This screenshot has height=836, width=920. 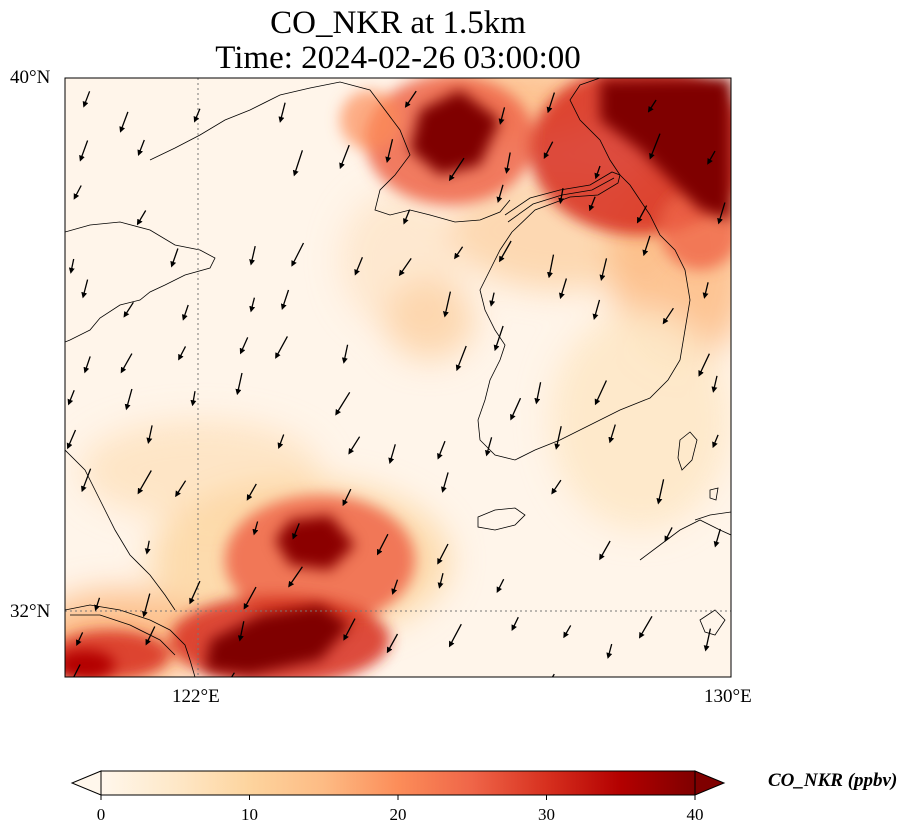 I want to click on map-title-line1: CO_NKR at 1.5km, so click(x=398, y=23).